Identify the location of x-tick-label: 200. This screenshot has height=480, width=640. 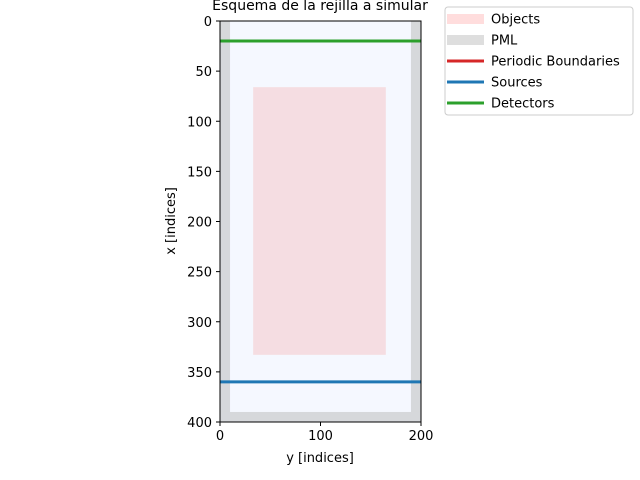
(421, 436).